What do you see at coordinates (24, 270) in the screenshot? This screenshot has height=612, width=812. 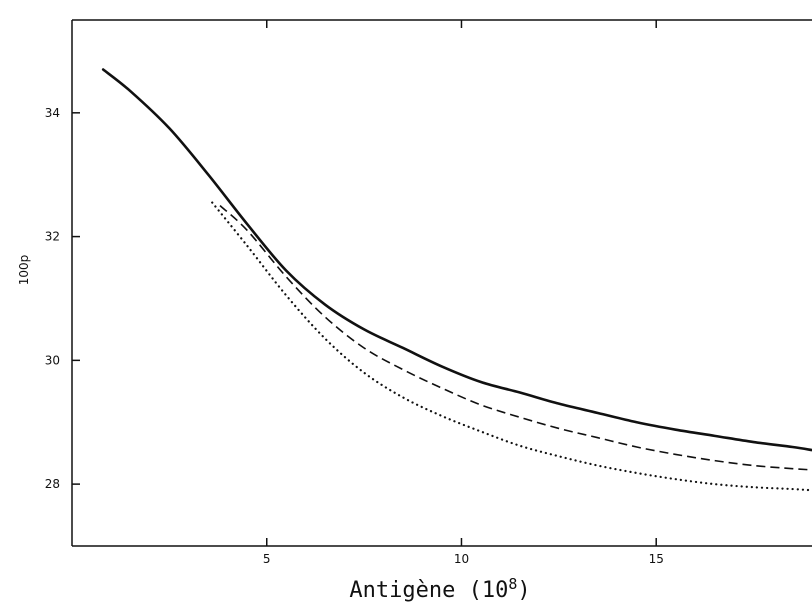 I see `y-axis-label: 100p` at bounding box center [24, 270].